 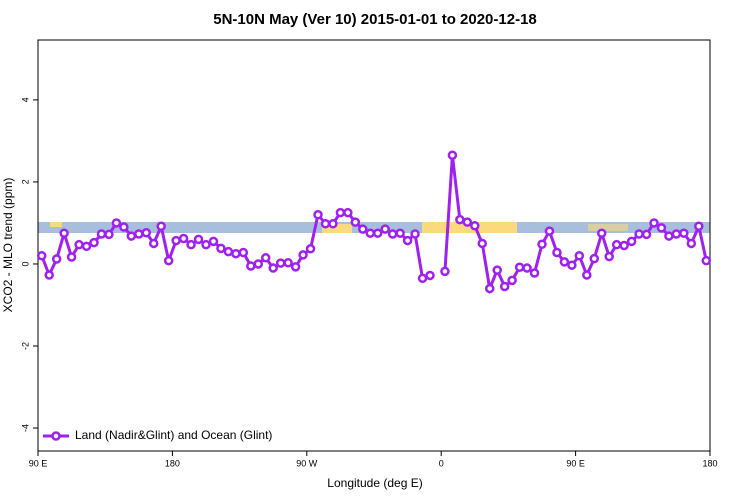 What do you see at coordinates (374, 483) in the screenshot?
I see `x-axis-label: Longitude (deg E)` at bounding box center [374, 483].